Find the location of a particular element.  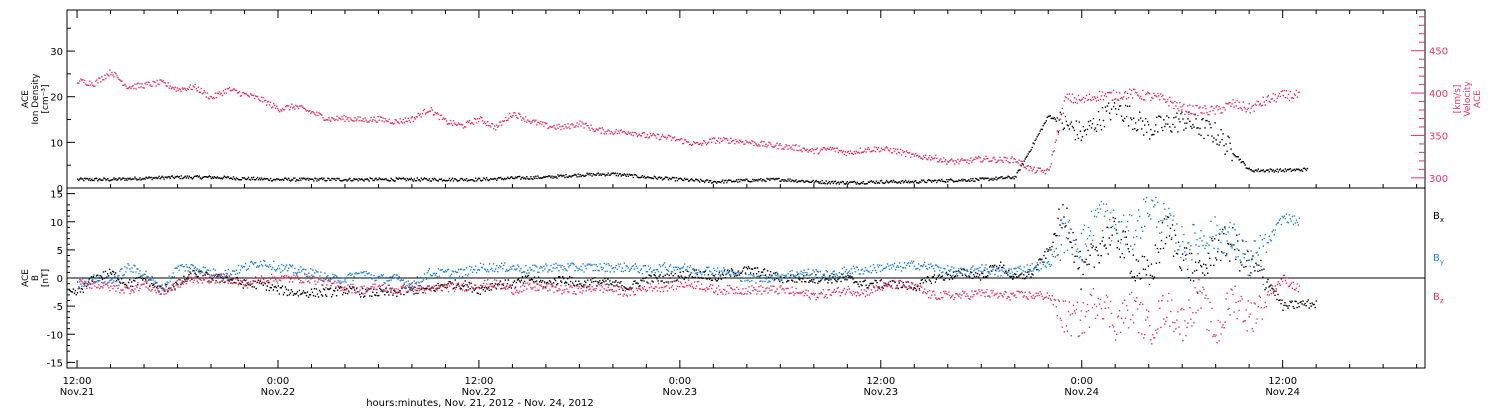

velocity-tick-label: 350 is located at coordinates (1438, 136).